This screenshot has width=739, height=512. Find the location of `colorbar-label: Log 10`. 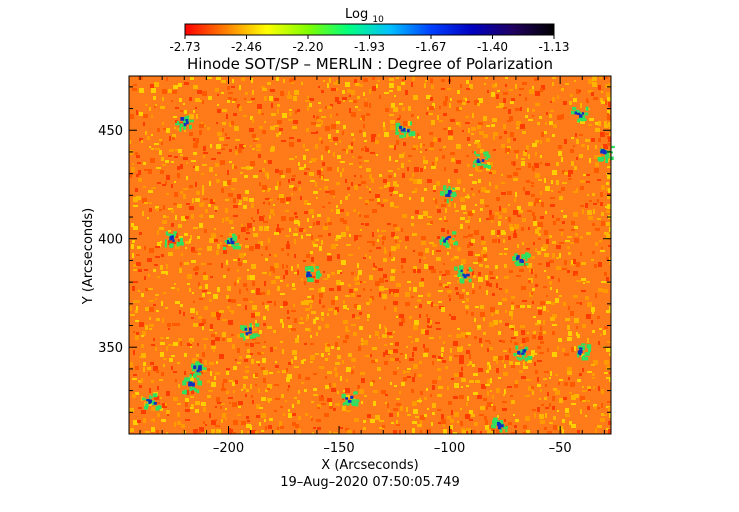

colorbar-label: Log 10 is located at coordinates (364, 16).